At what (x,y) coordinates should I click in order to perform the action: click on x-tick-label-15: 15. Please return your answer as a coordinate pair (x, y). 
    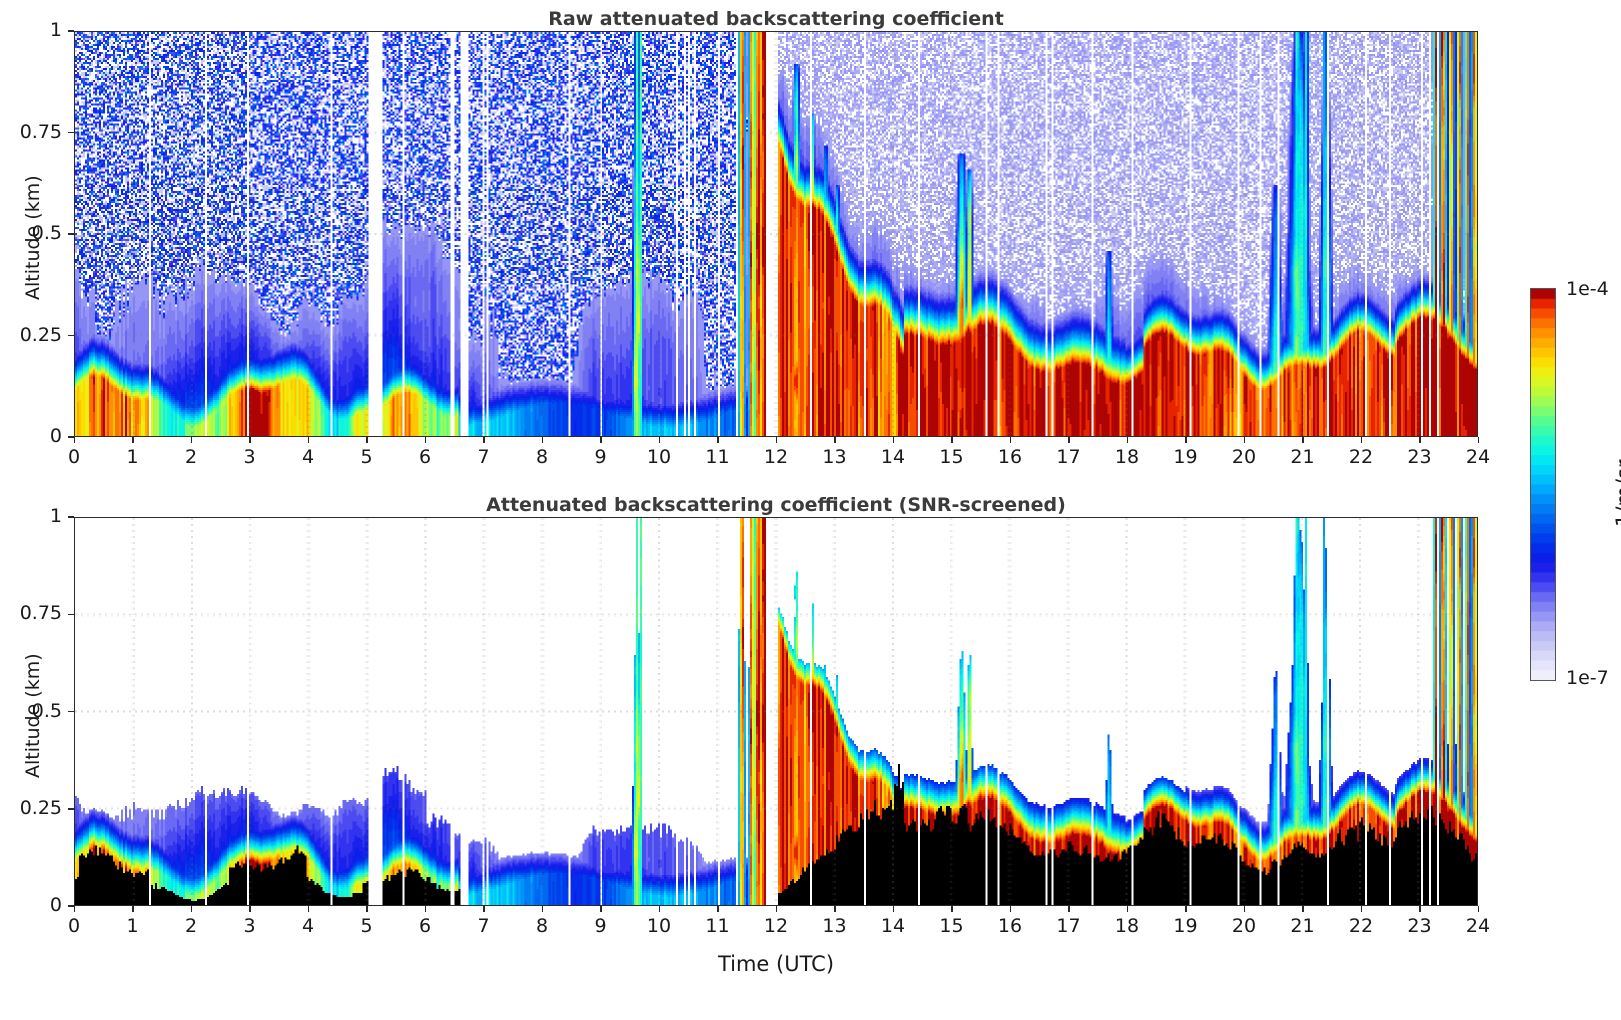
    Looking at the image, I should click on (951, 457).